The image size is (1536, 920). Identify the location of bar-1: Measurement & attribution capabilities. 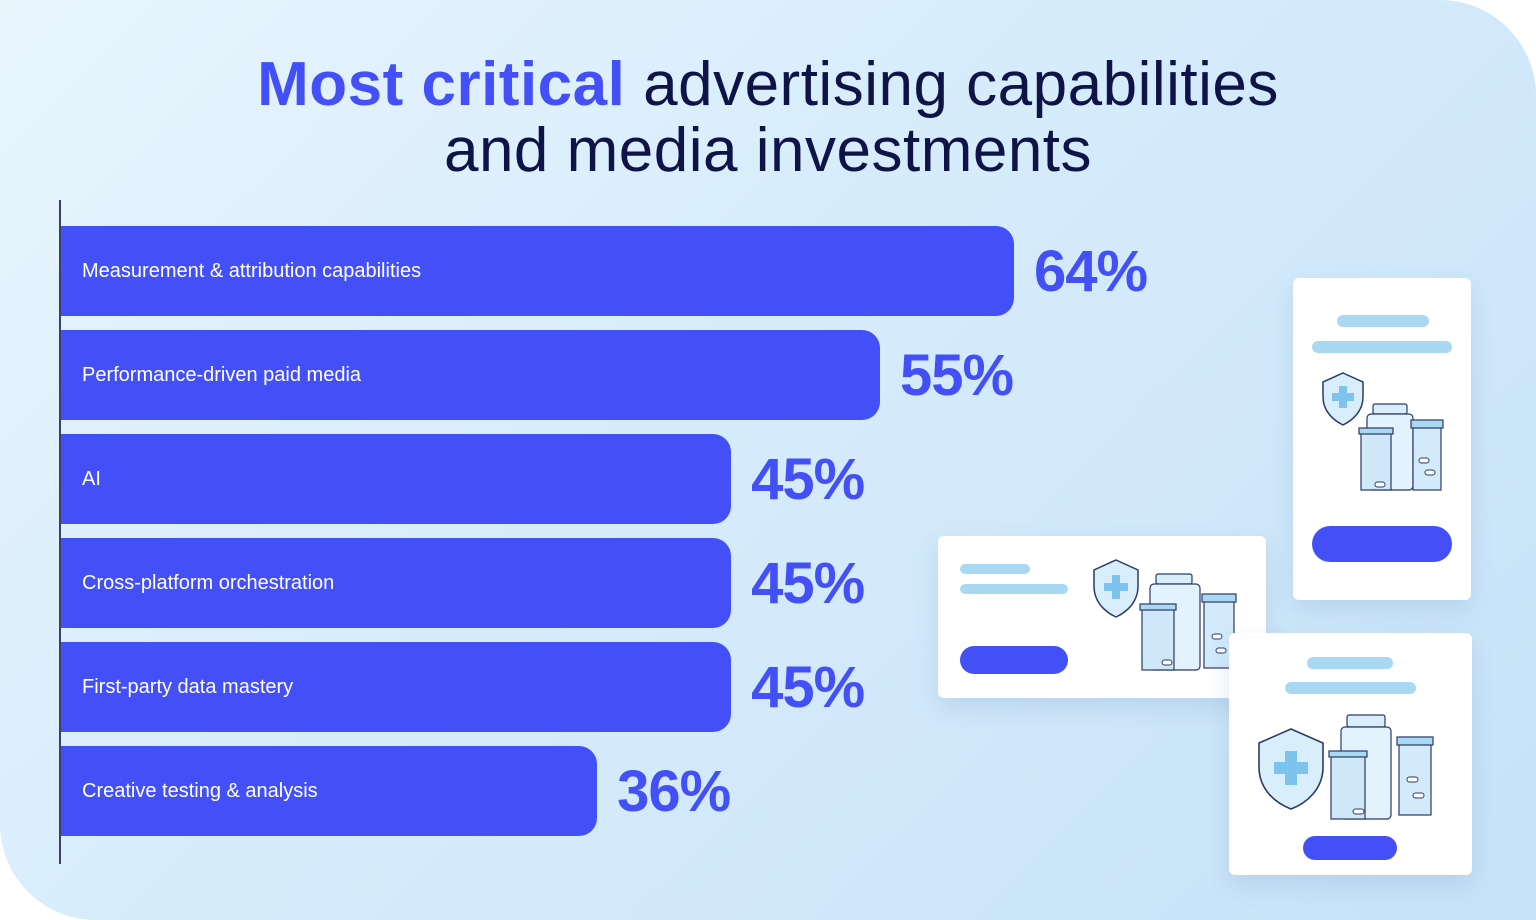
(537, 271).